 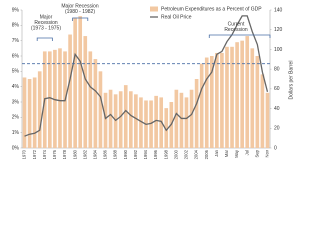 I want to click on x-tick-label: 2004, so click(x=196, y=154).